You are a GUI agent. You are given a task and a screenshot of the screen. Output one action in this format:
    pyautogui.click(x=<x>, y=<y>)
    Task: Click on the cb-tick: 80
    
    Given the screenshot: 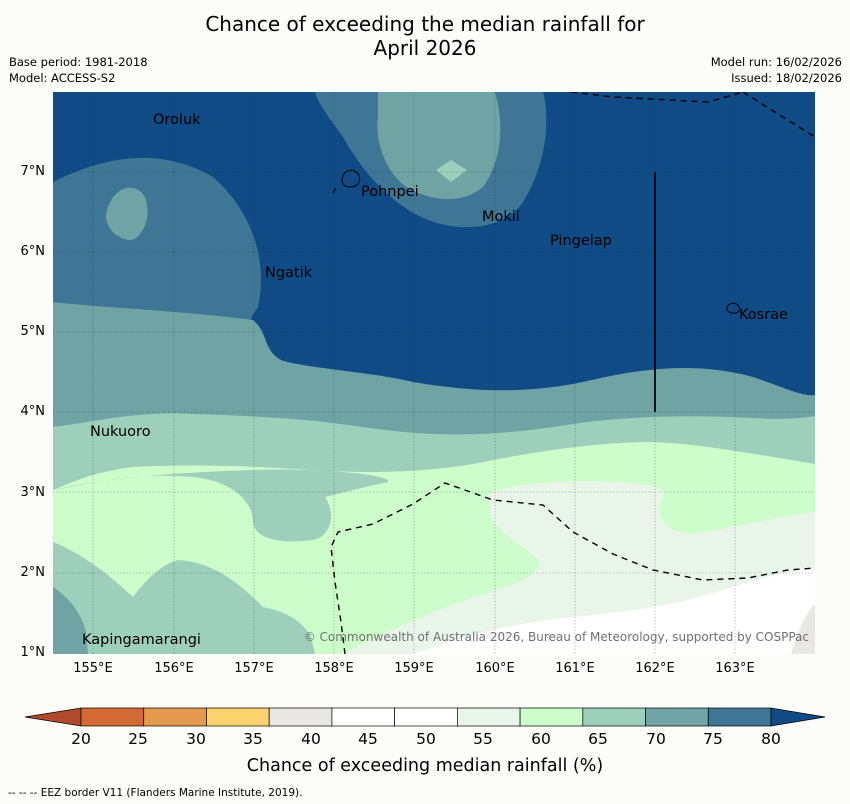 What is the action you would take?
    pyautogui.click(x=771, y=739)
    